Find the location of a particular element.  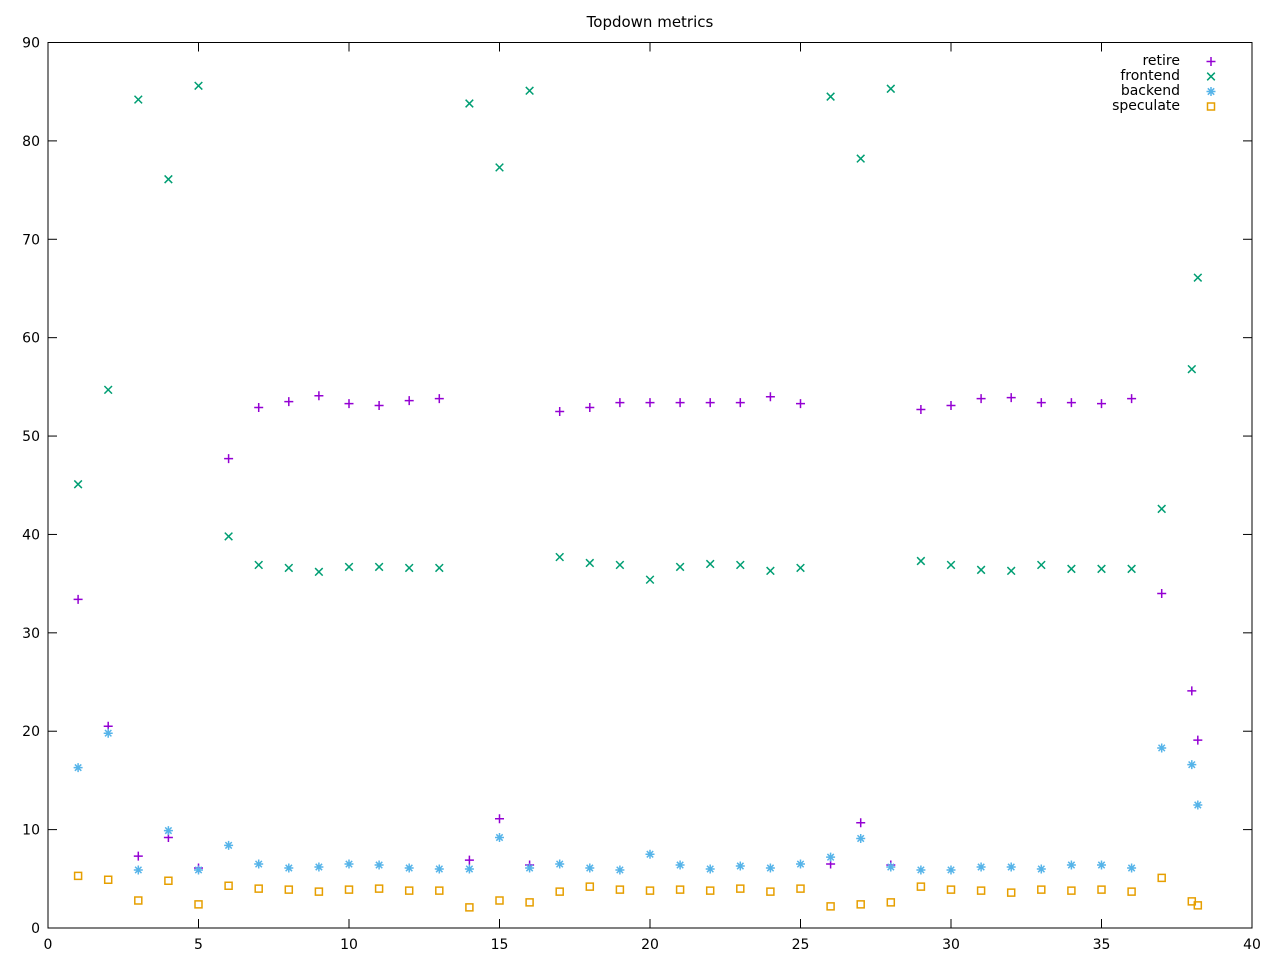

y-tick-label: 10 is located at coordinates (31, 831).